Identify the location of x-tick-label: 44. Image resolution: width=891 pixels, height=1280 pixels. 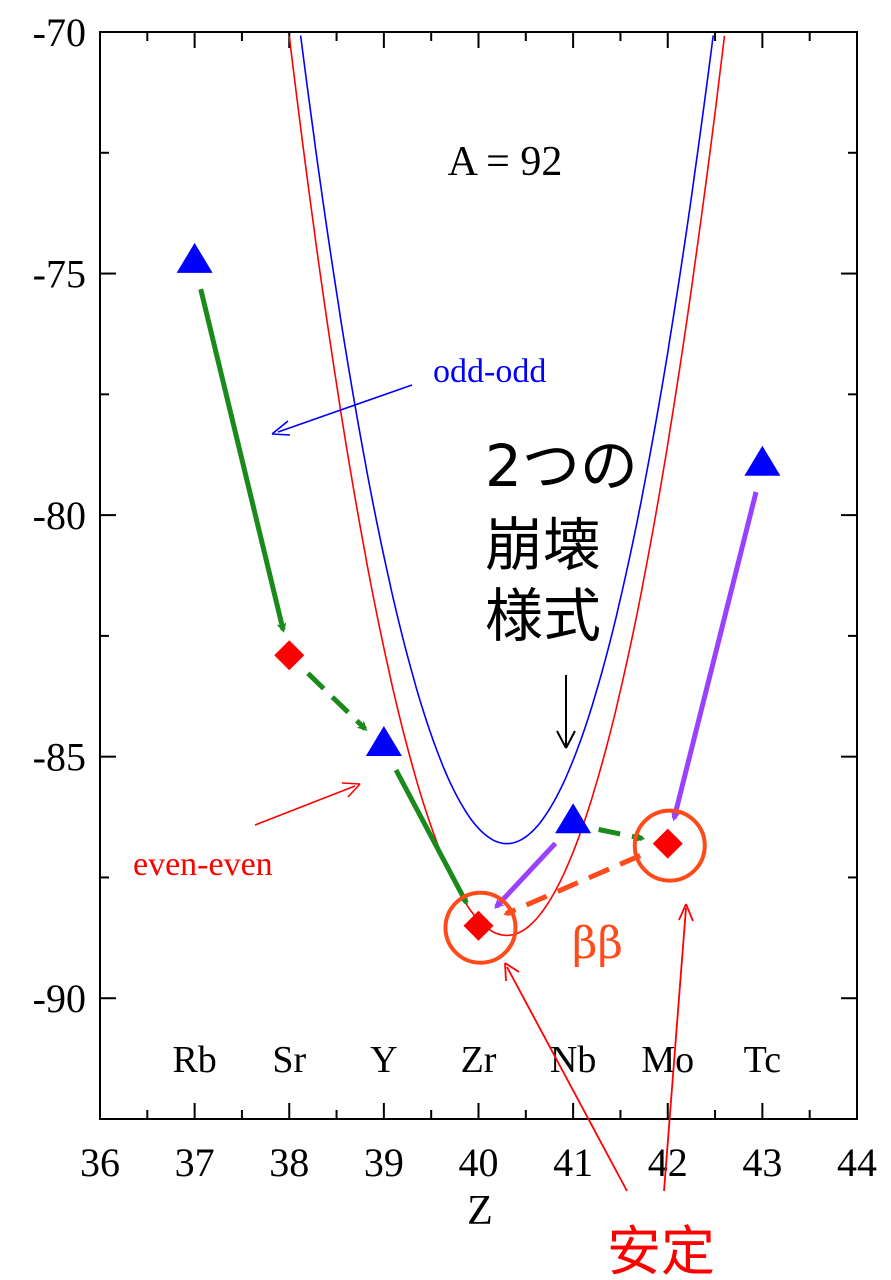
(857, 1162).